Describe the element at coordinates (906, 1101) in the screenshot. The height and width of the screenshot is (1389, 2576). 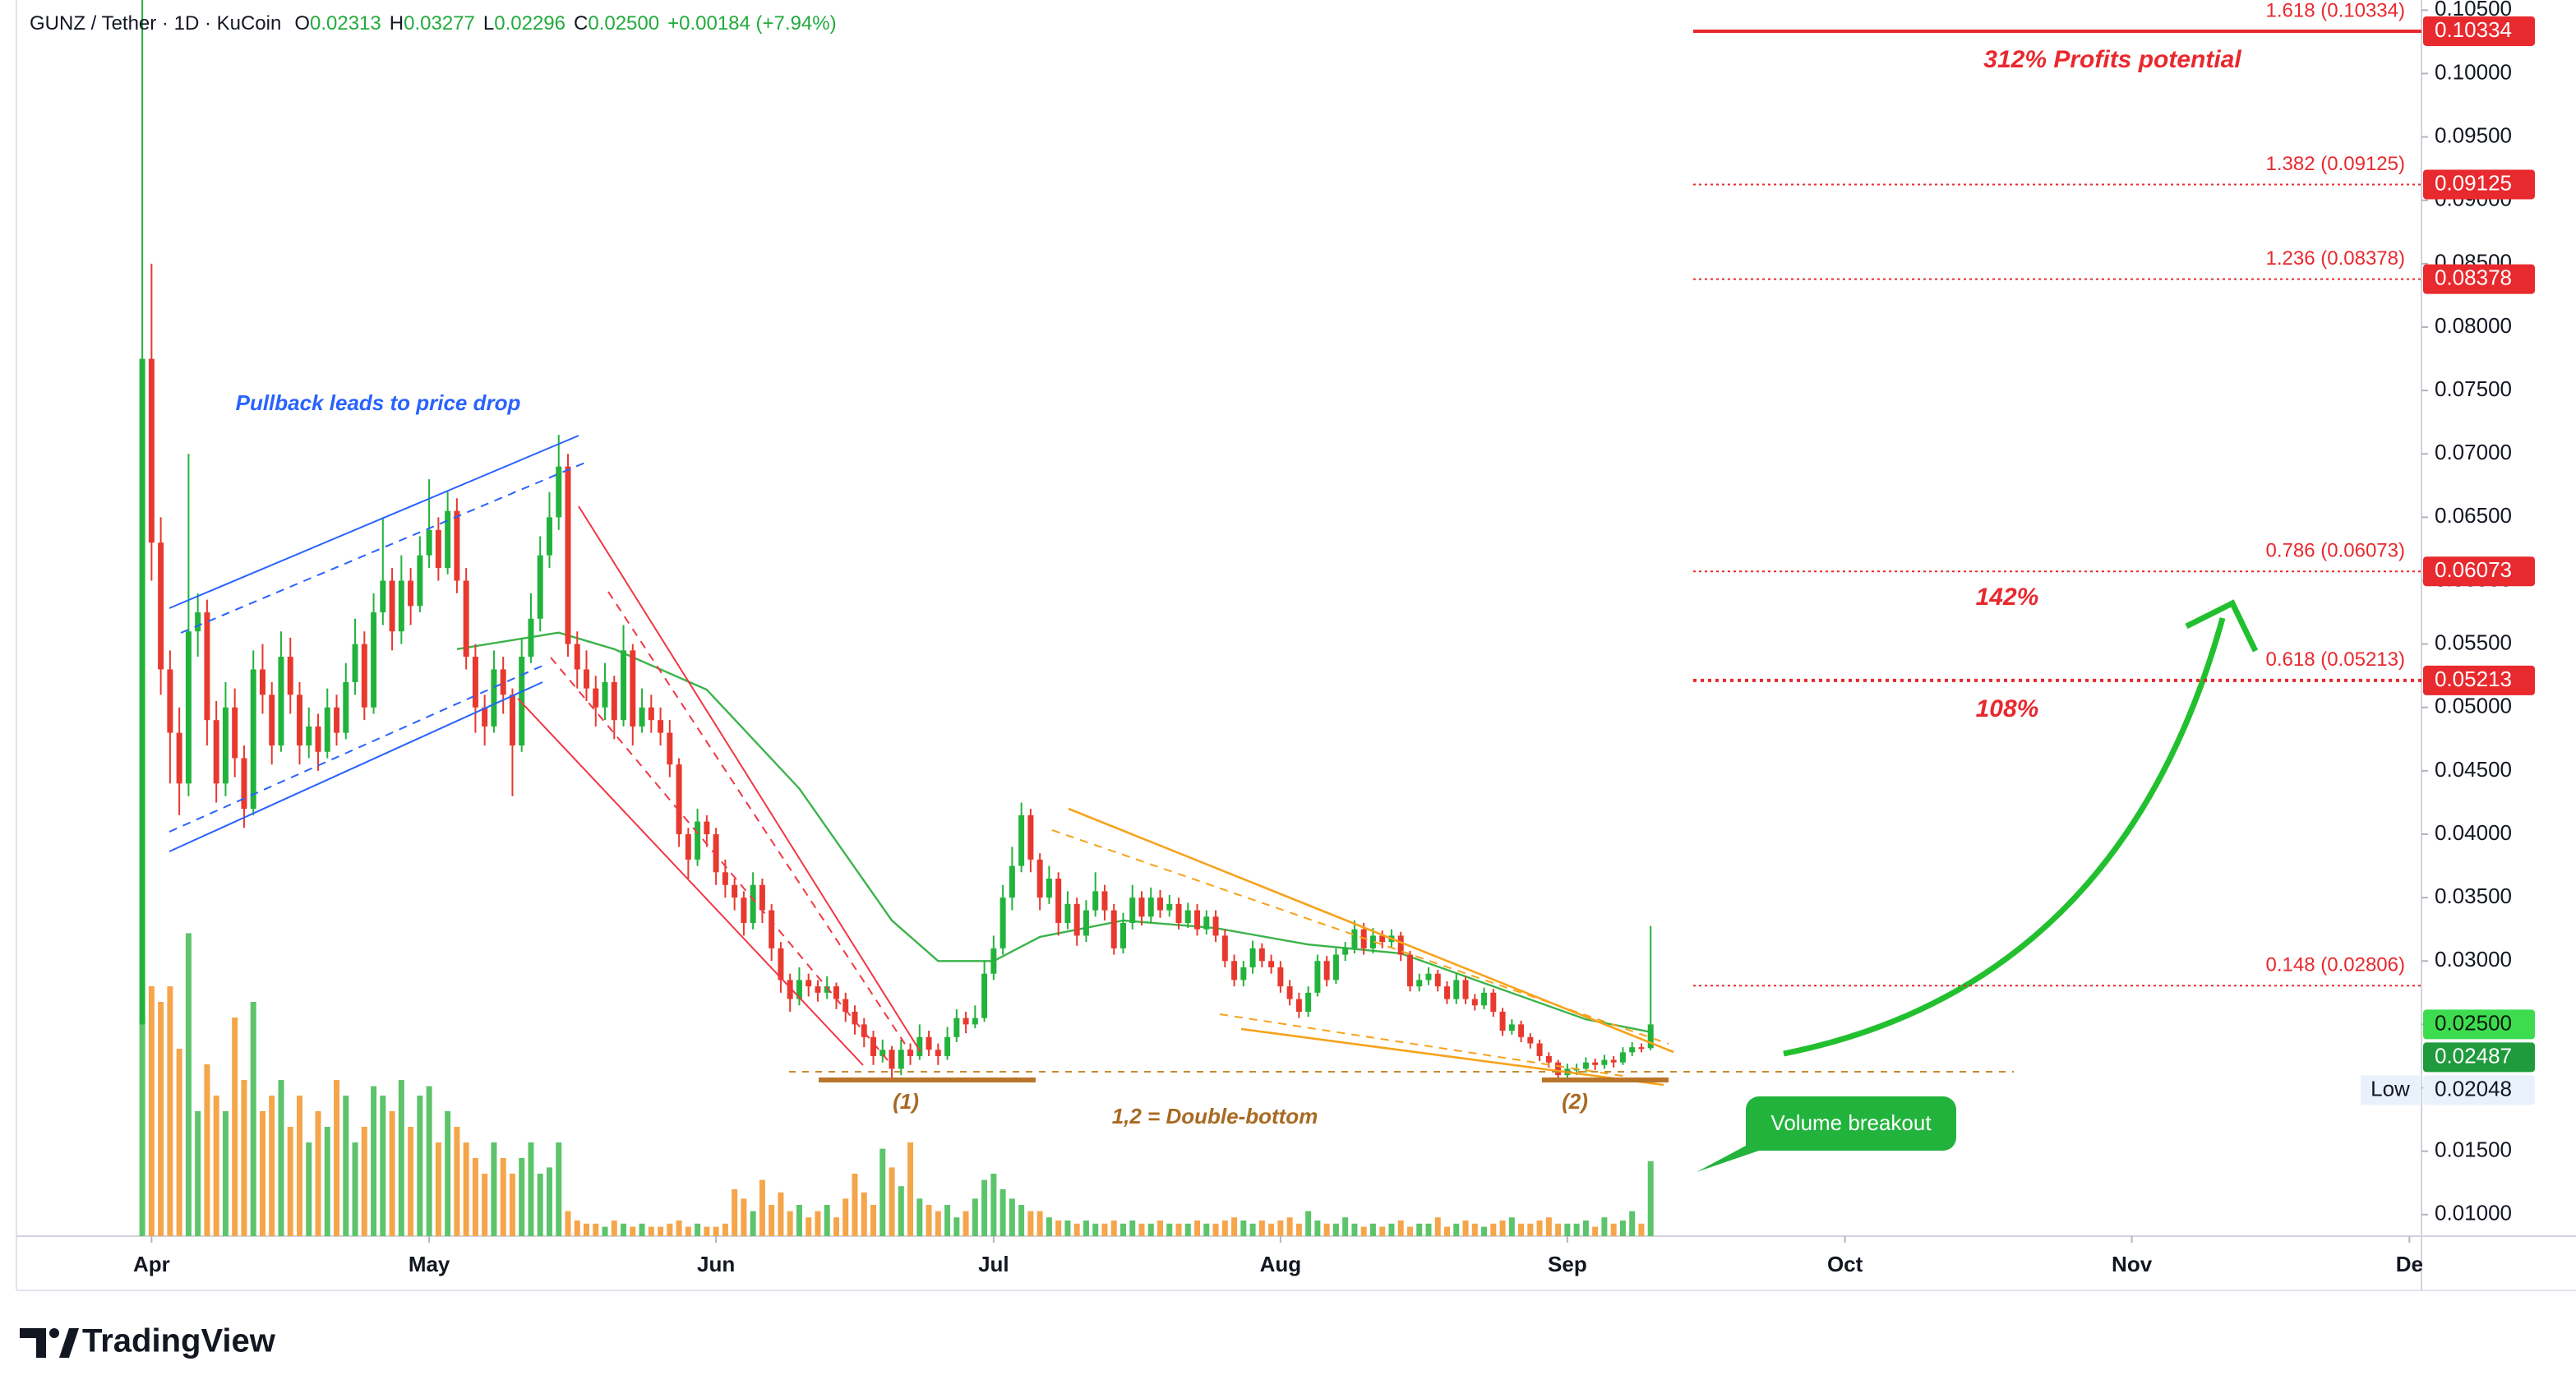
I see `annotation: (1)` at that location.